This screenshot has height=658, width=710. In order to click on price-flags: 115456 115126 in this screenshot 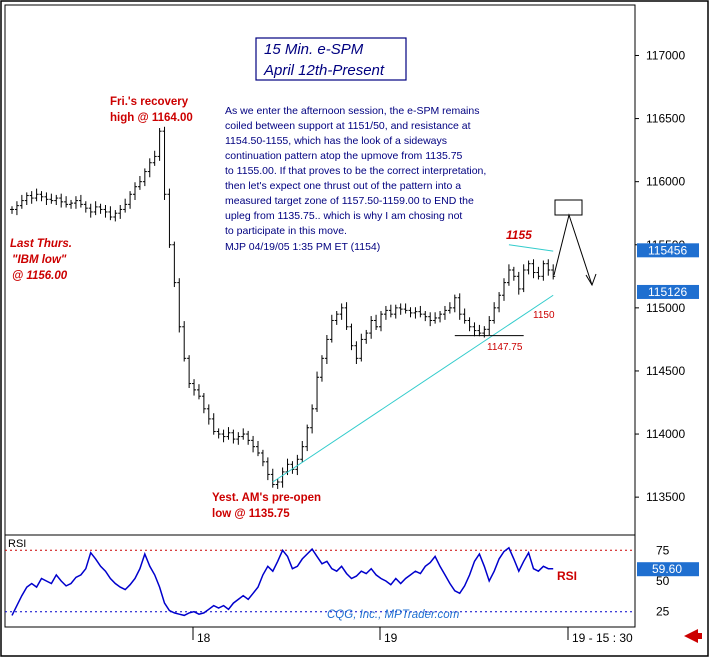, I will do `click(668, 271)`.